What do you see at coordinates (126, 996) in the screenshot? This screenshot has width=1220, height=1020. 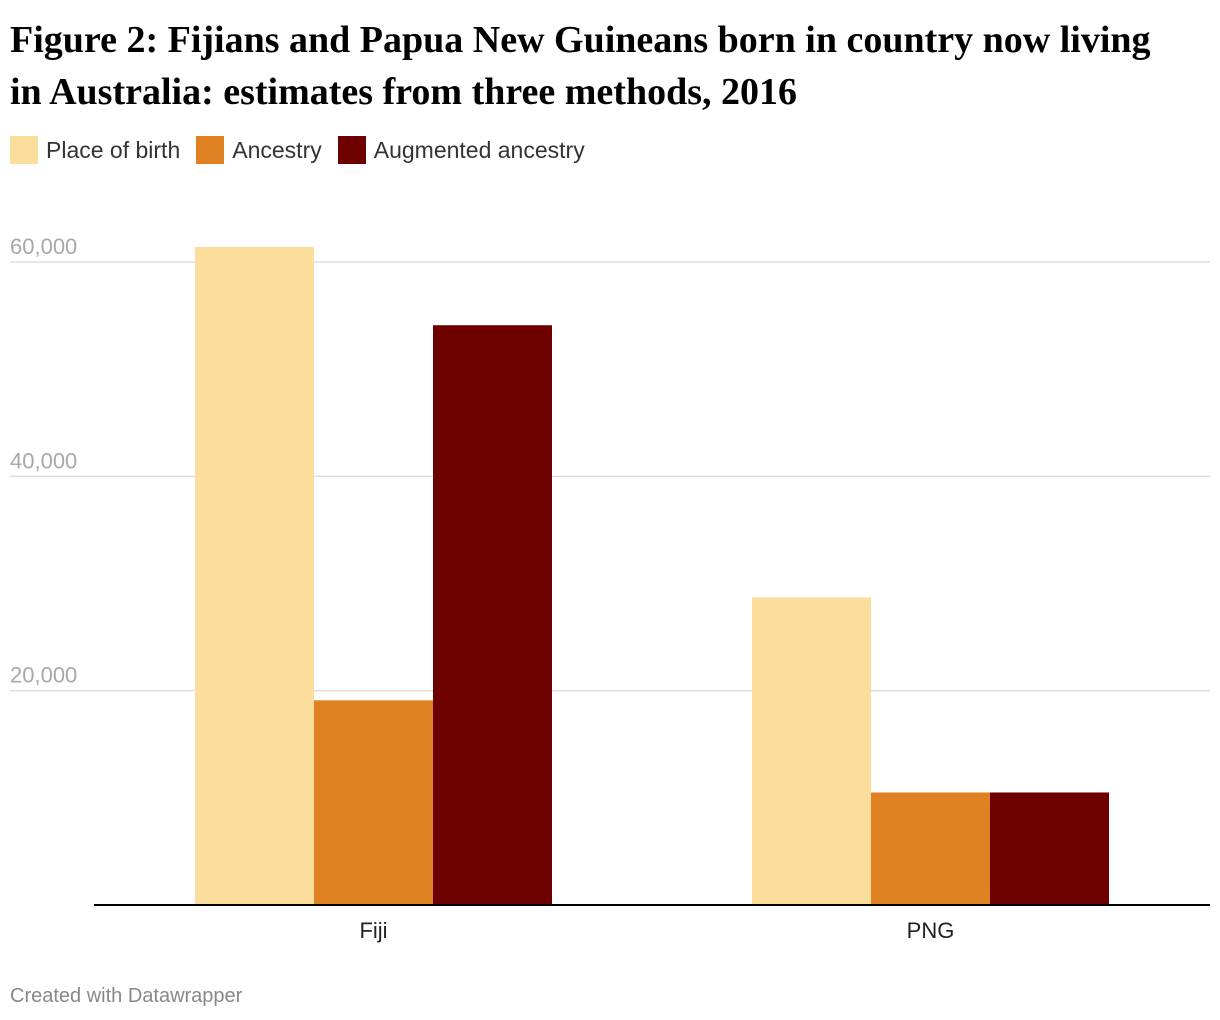 I see `footer-credit: Created with Datawrapper` at bounding box center [126, 996].